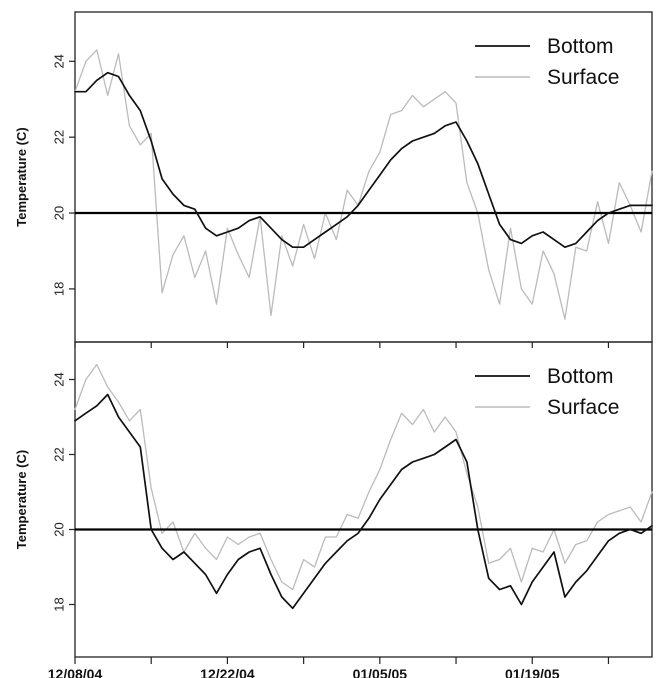 Image resolution: width=656 pixels, height=678 pixels. I want to click on x-tick-label: 12/08/04, so click(75, 672).